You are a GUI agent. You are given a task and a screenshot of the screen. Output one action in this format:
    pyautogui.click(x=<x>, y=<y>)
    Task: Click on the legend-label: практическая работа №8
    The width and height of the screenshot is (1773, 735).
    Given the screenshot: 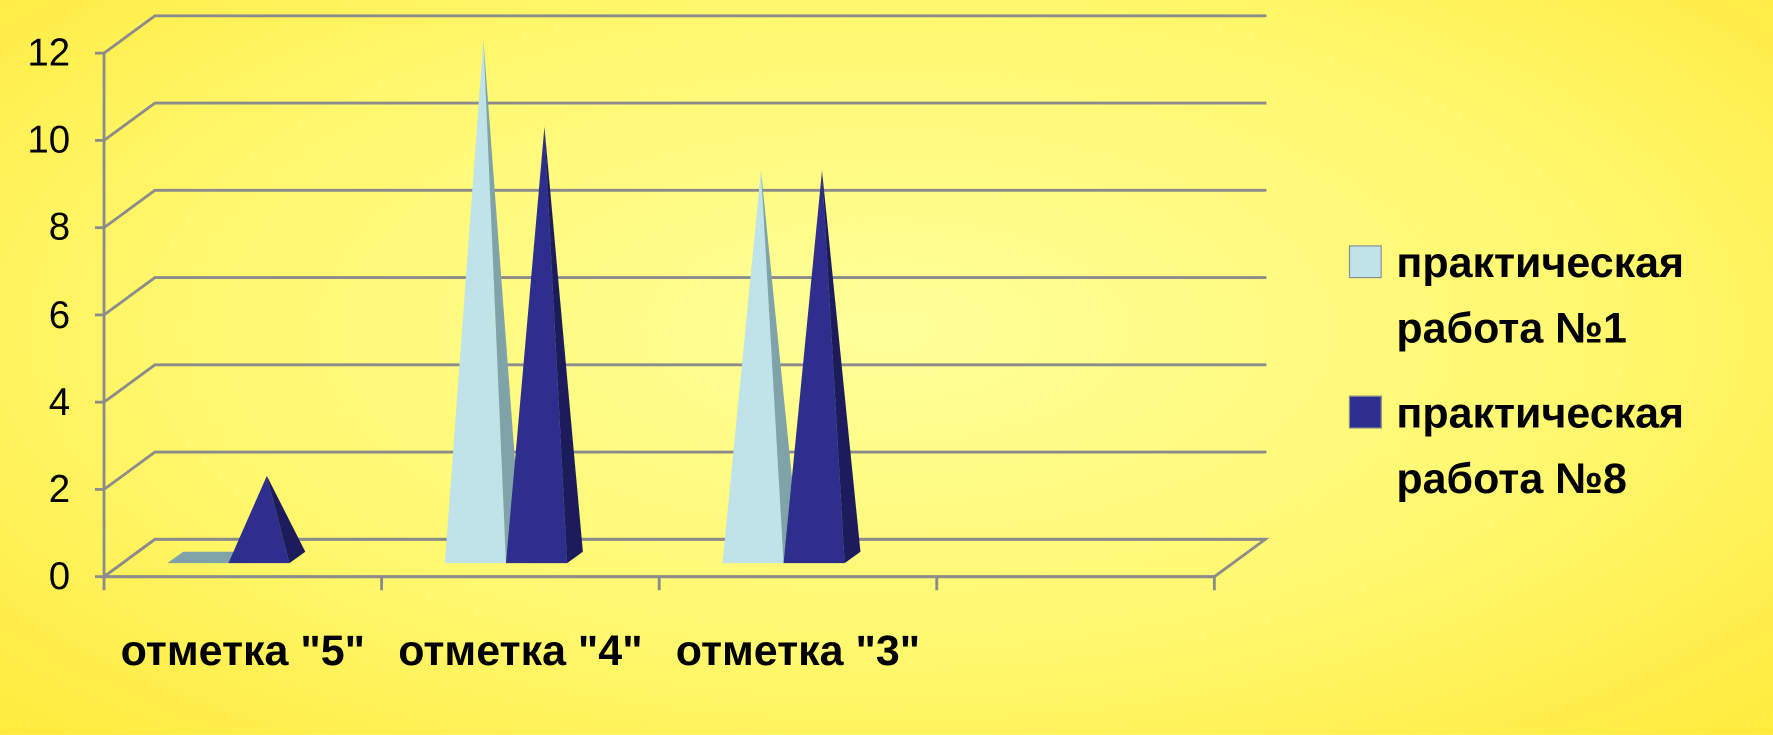 What is the action you would take?
    pyautogui.click(x=1540, y=447)
    